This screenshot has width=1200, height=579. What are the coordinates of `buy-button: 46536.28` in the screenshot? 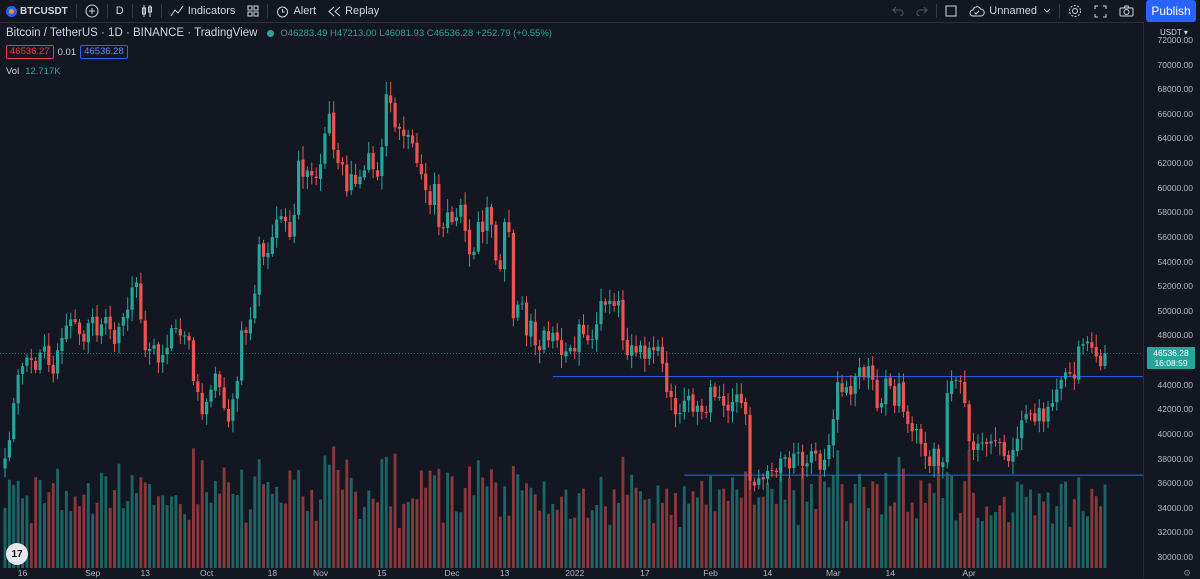 It's located at (104, 52).